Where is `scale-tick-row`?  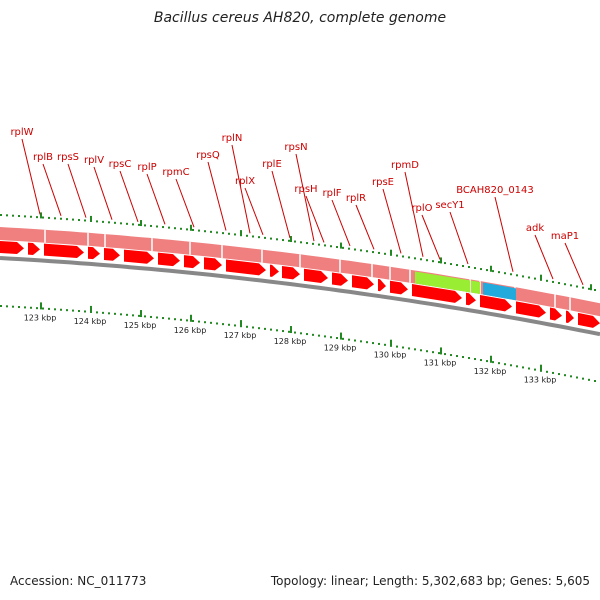 scale-tick-row is located at coordinates (298, 342).